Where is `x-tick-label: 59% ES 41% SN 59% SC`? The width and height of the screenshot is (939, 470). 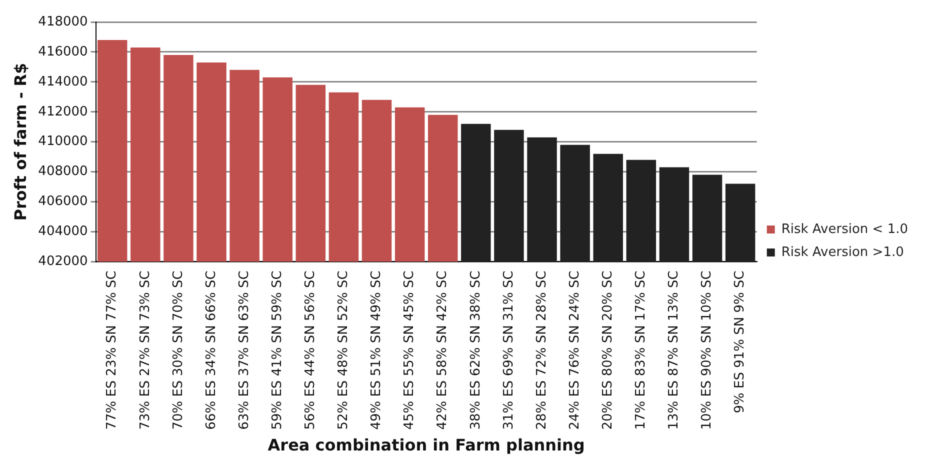 x-tick-label: 59% ES 41% SN 59% SC is located at coordinates (277, 350).